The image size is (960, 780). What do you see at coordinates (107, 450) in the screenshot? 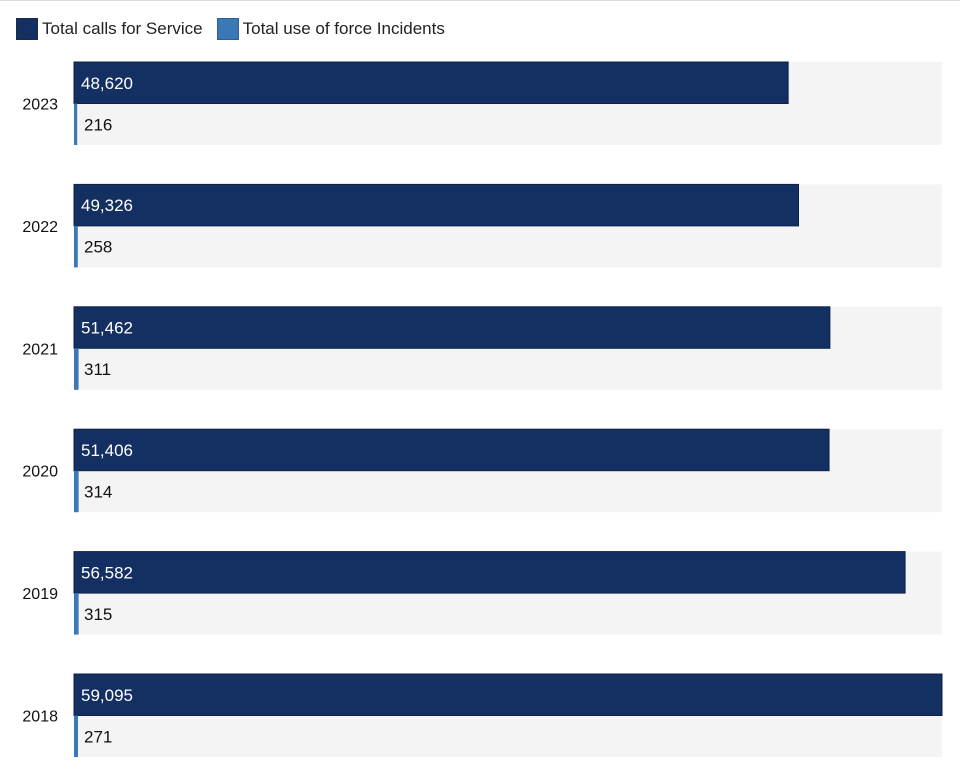
I see `data-label-calls-2020: 51,406` at bounding box center [107, 450].